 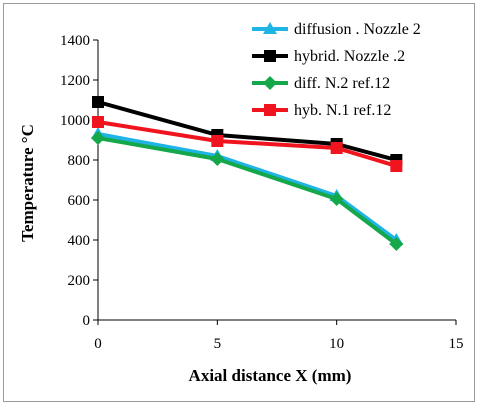 What do you see at coordinates (79, 181) in the screenshot?
I see `y-ticks: 0 200 400 600 800 1000 1200 1400` at bounding box center [79, 181].